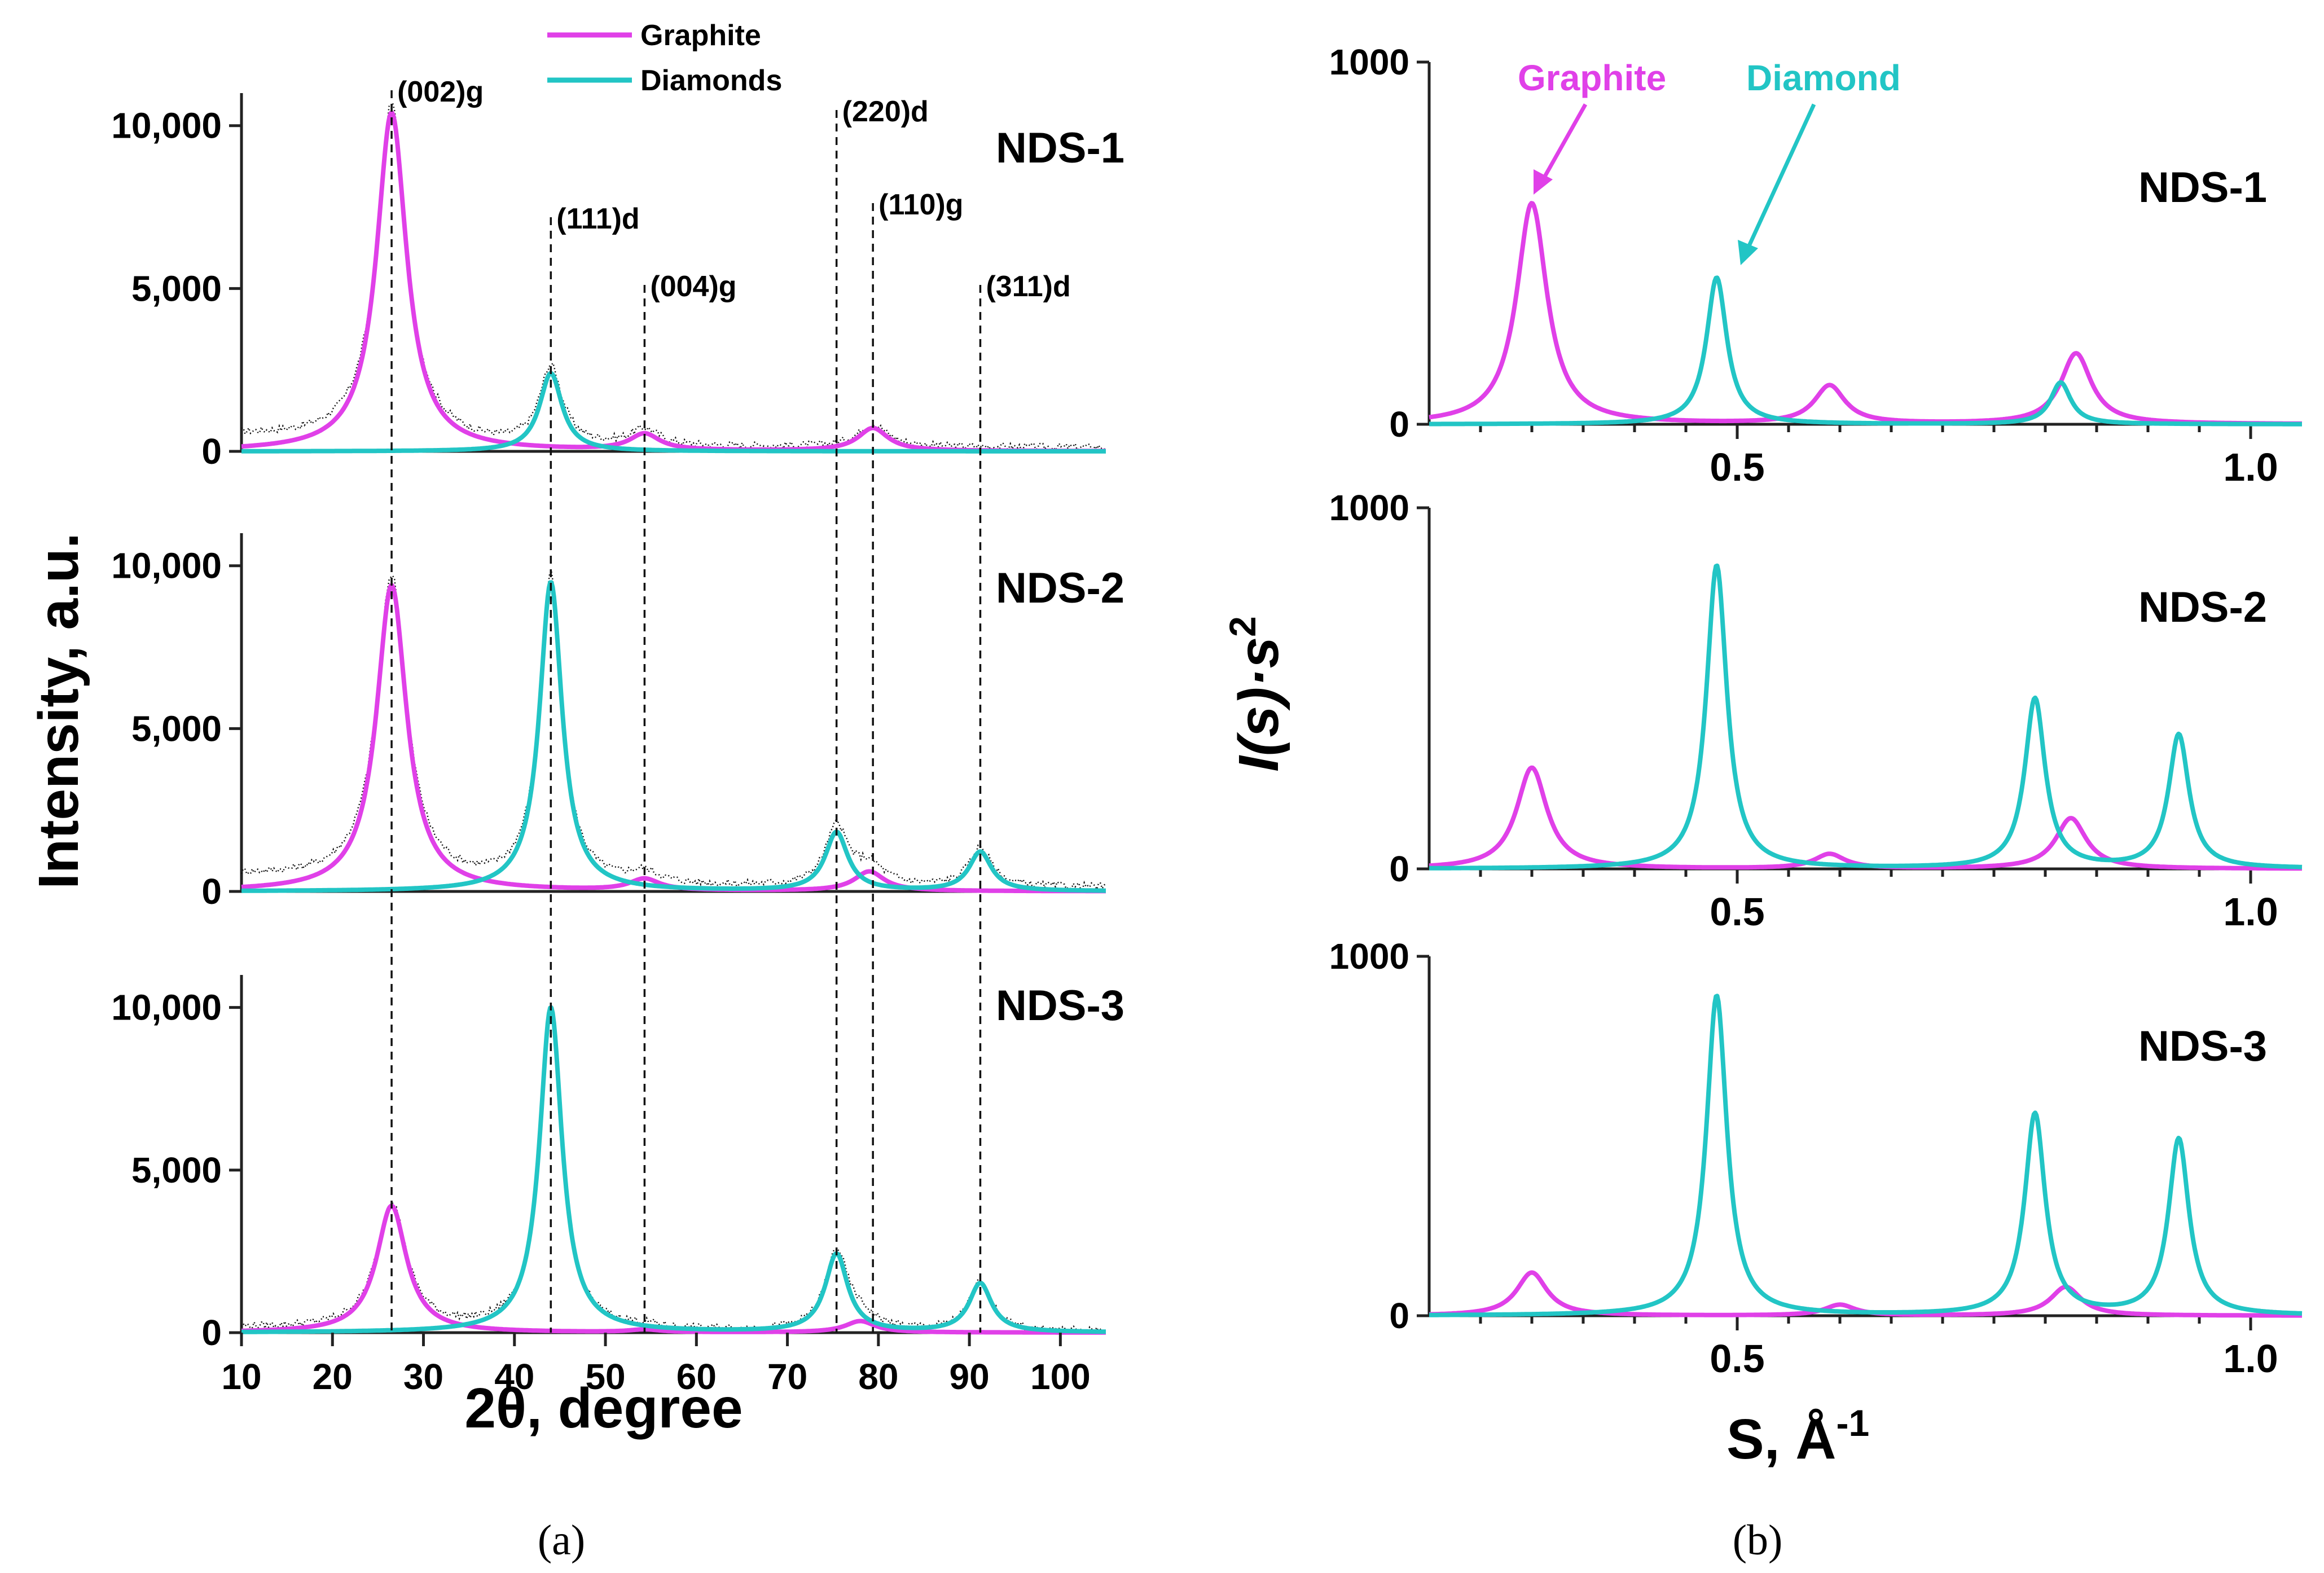 This screenshot has height=1573, width=2324. Describe the element at coordinates (1379, 1136) in the screenshot. I see `b-nds3-y-ticks: 0 1000` at that location.